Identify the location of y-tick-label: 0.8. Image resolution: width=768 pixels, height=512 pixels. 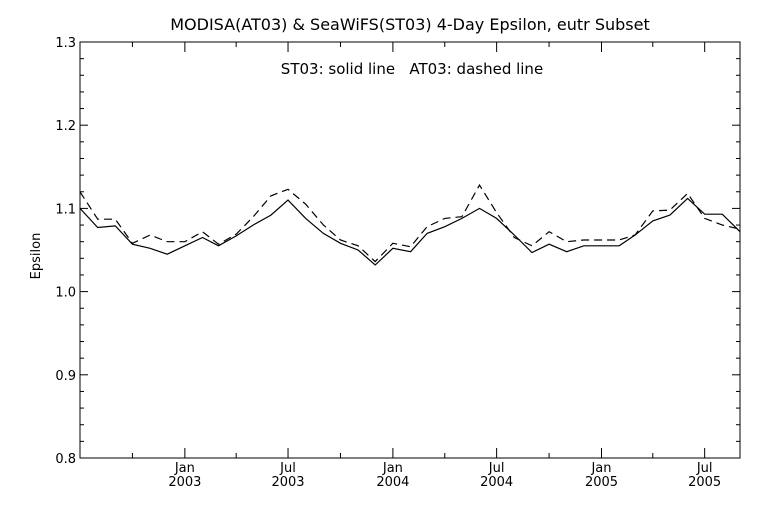
(65, 459).